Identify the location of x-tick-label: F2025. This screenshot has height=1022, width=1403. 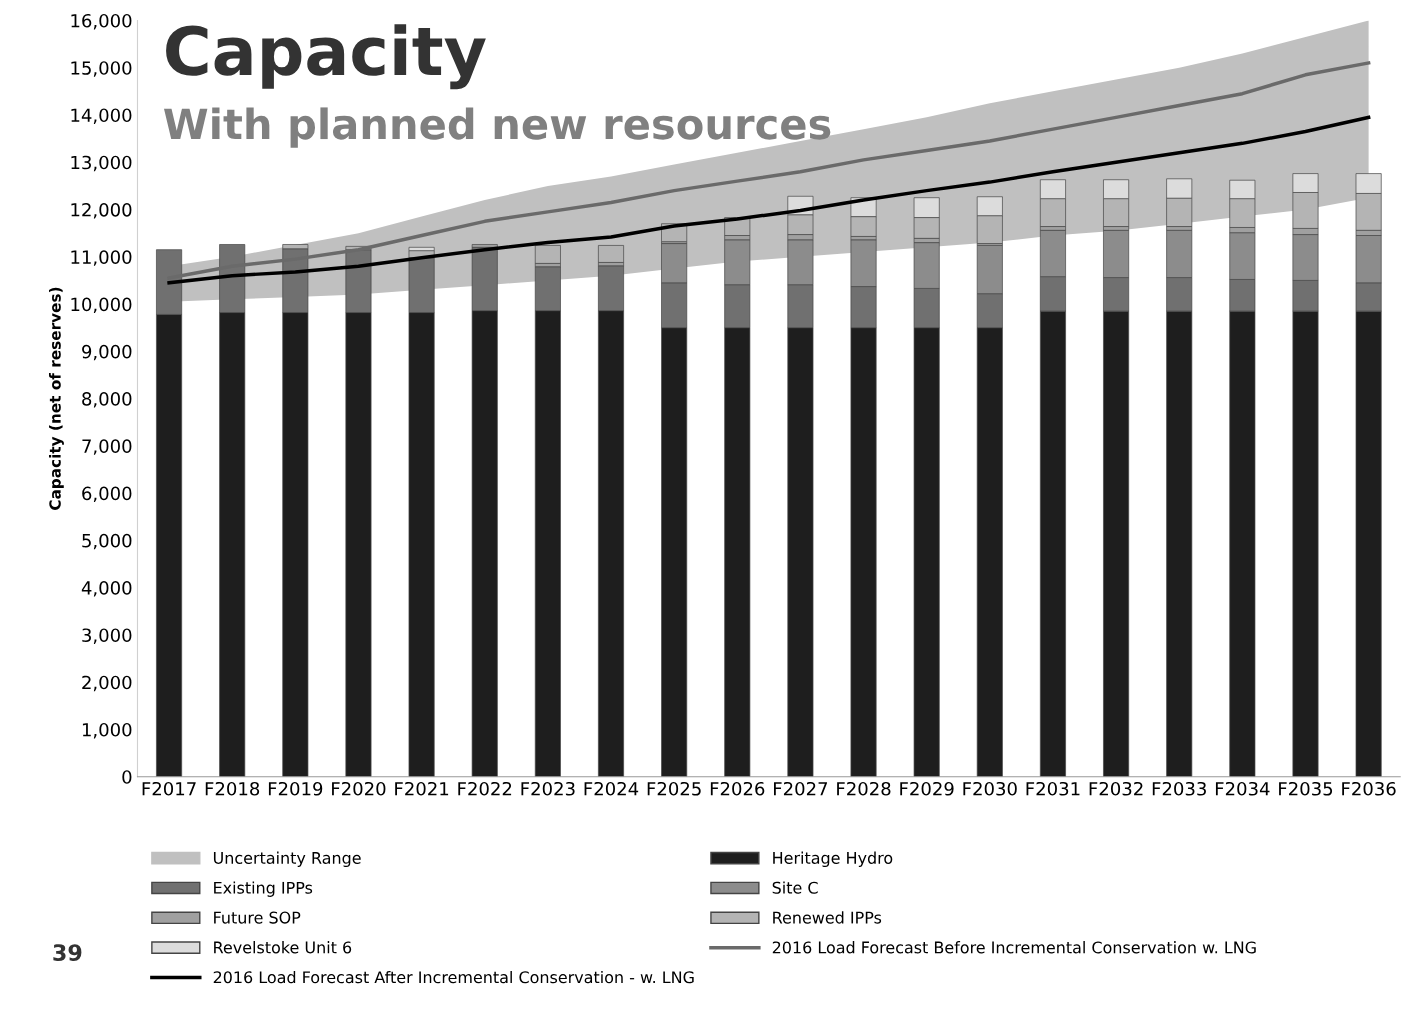
(674, 788).